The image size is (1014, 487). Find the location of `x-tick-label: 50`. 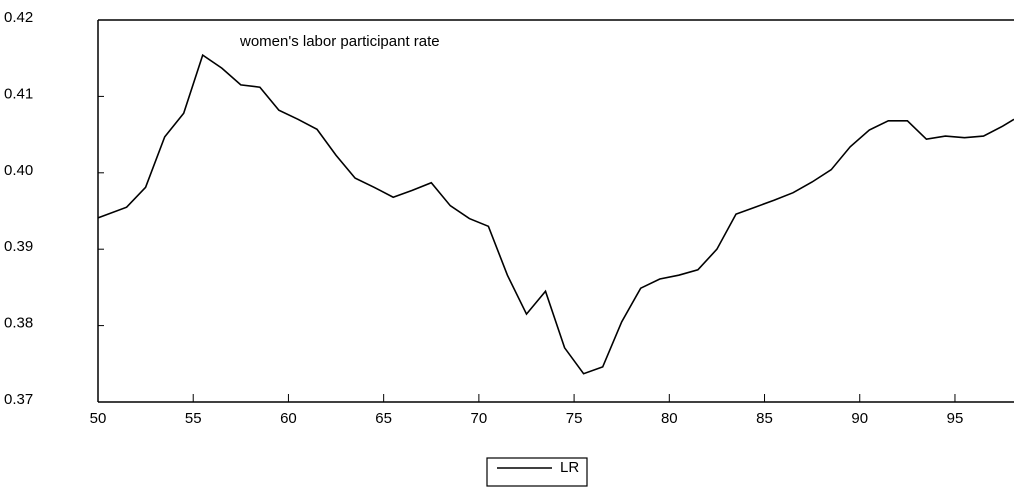

x-tick-label: 50 is located at coordinates (98, 418).